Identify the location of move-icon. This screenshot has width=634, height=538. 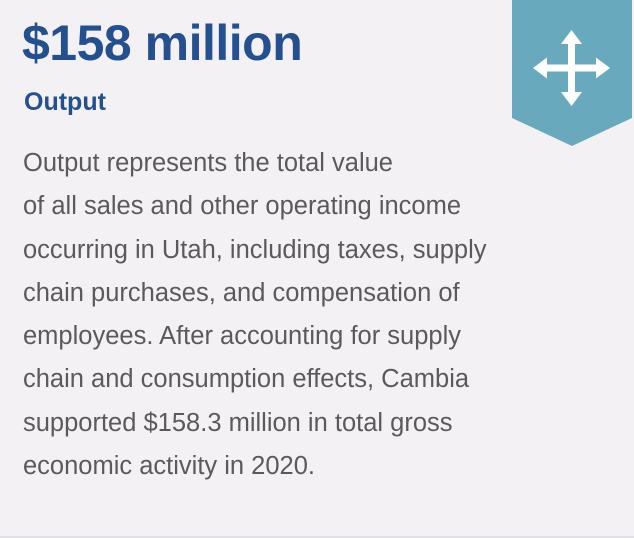
(571, 68).